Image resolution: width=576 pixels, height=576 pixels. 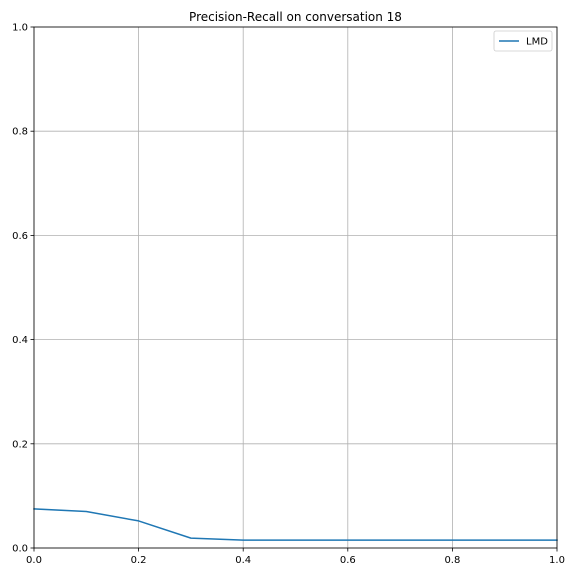 I want to click on y-tick-label: 0.2, so click(x=20, y=444).